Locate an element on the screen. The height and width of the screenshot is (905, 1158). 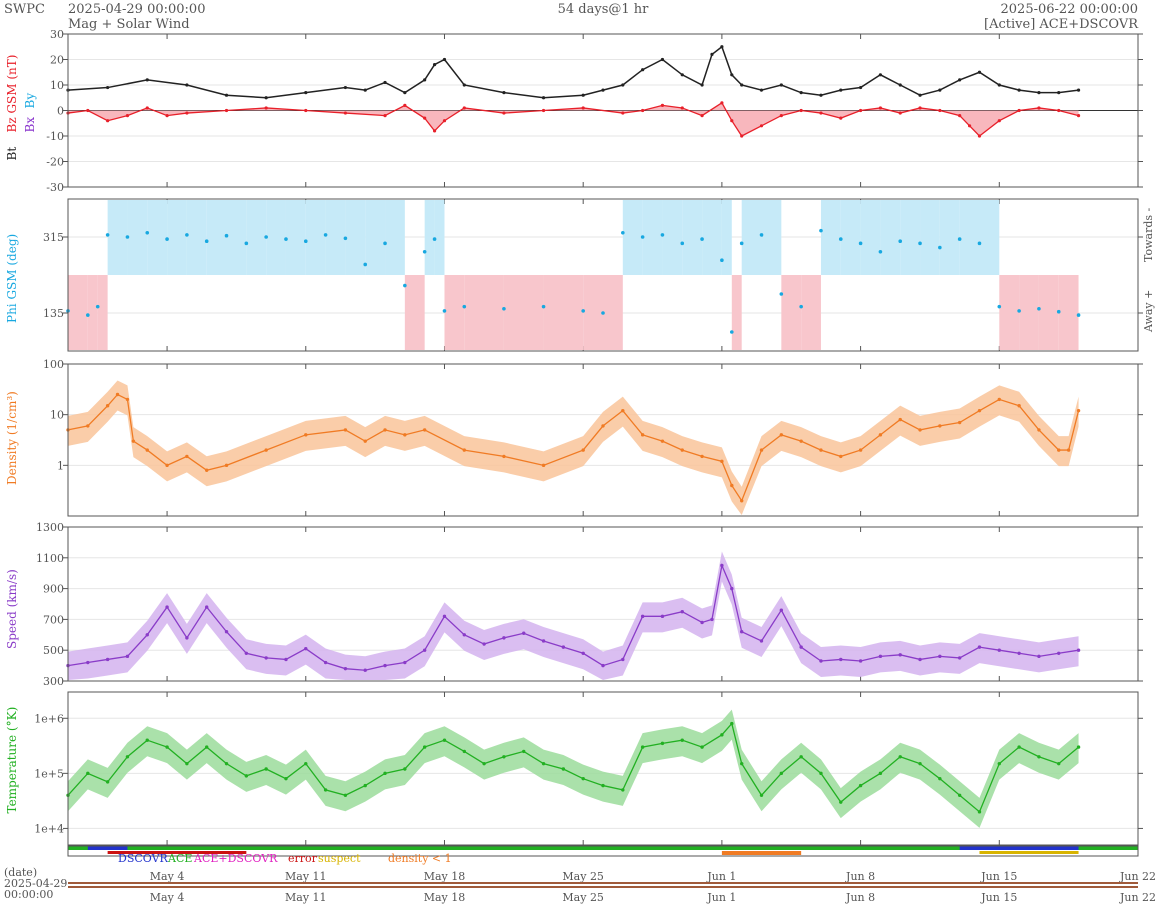
xtick-label-lower: Jun 22 is located at coordinates (1137, 897).